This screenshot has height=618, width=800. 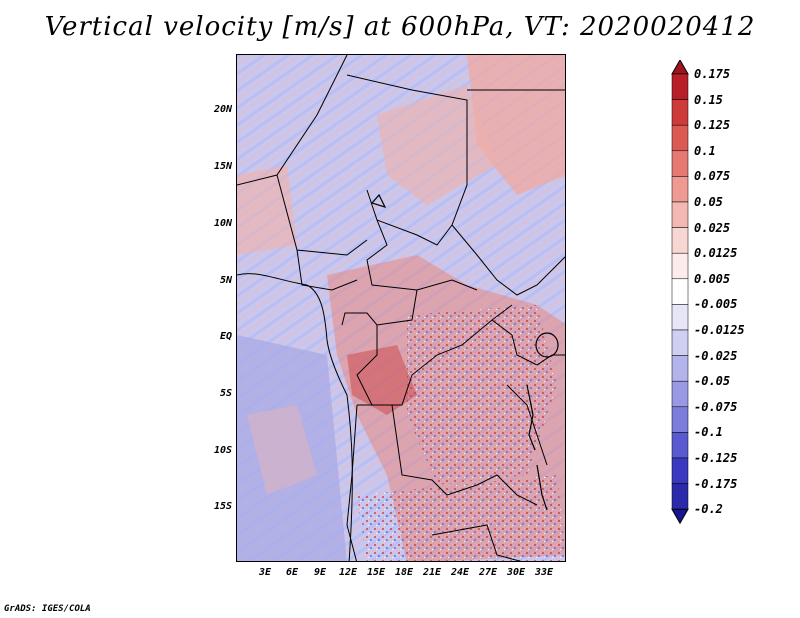 I want to click on colorbar-level-label: -0.005, so click(x=716, y=304).